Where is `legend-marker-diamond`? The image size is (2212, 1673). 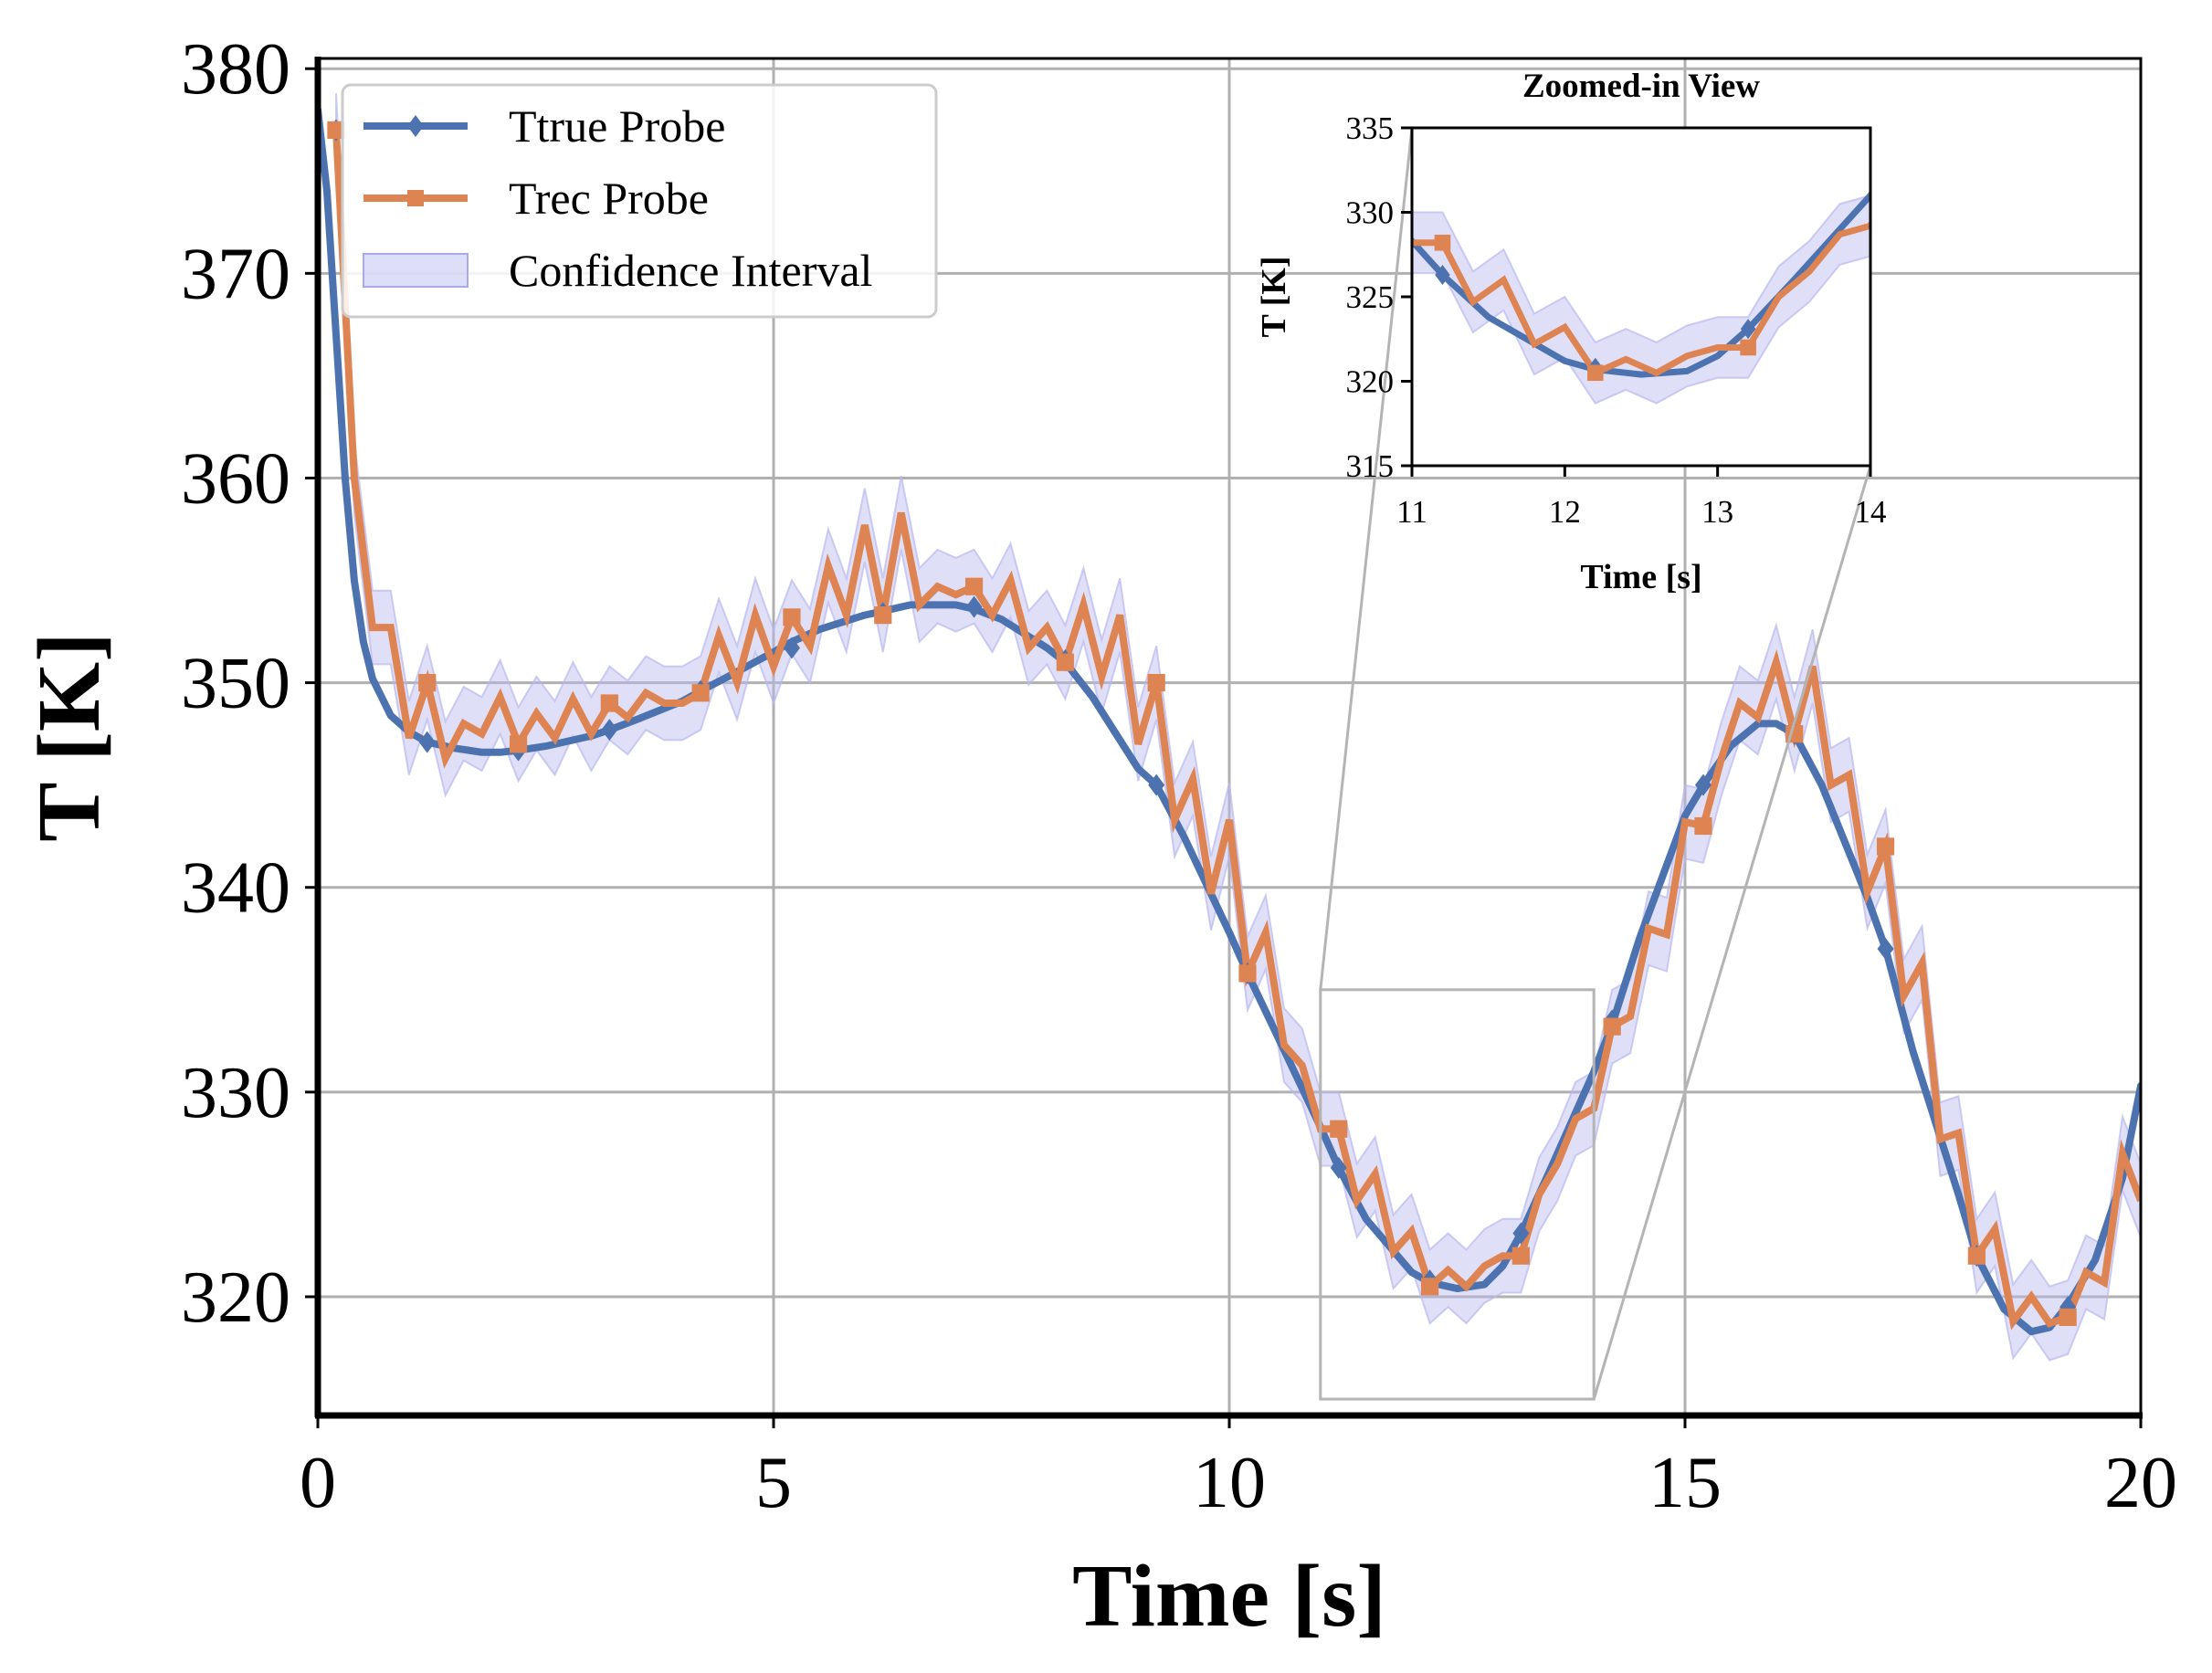
legend-marker-diamond is located at coordinates (416, 126).